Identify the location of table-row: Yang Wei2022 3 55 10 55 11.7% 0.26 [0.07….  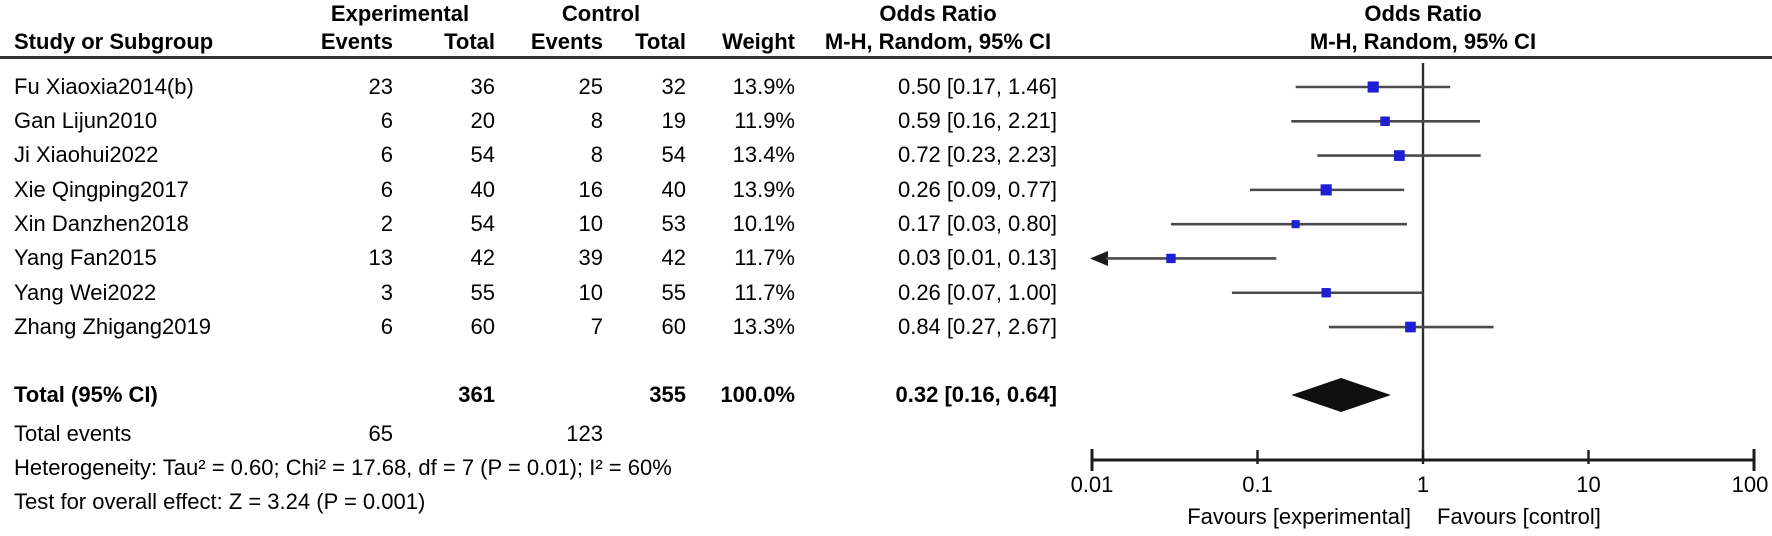
(886, 293).